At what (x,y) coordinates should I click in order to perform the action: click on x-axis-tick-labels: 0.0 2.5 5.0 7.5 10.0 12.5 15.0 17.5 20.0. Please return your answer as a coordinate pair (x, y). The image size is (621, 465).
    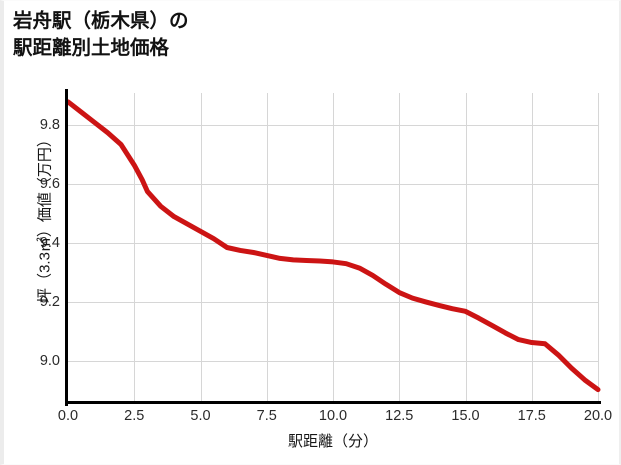
    Looking at the image, I should click on (335, 419).